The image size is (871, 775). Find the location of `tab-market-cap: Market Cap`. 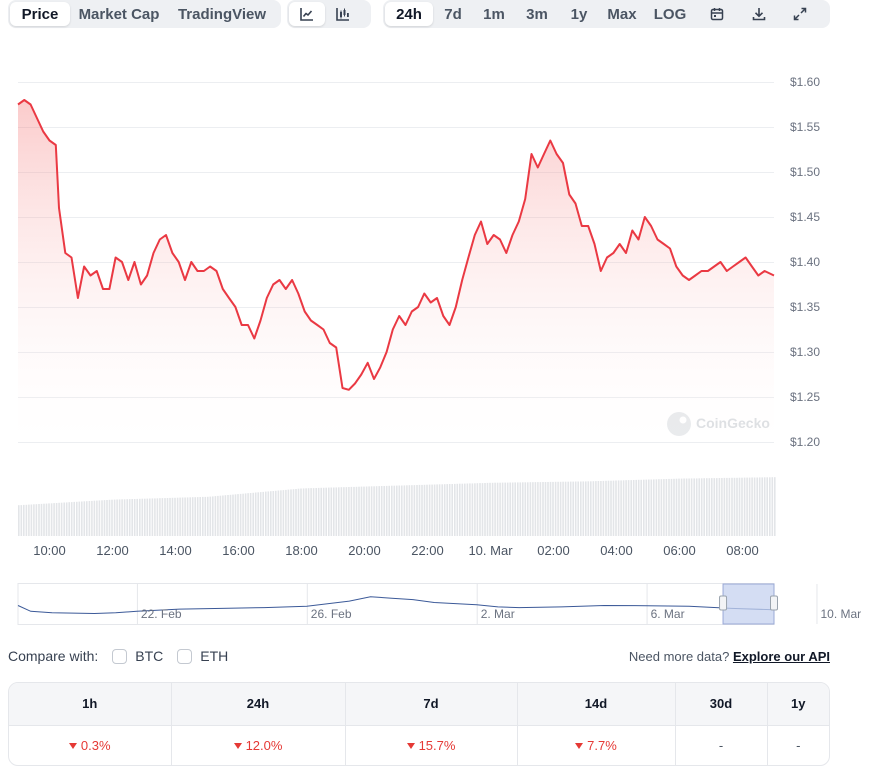

tab-market-cap: Market Cap is located at coordinates (119, 14).